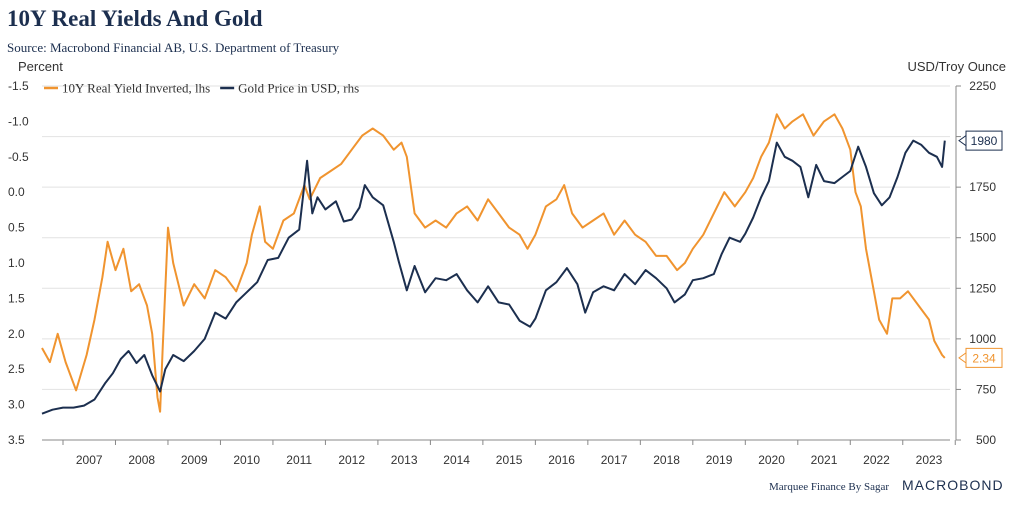 Image resolution: width=1012 pixels, height=506 pixels. What do you see at coordinates (953, 485) in the screenshot?
I see `macrobond-logo: MACROBOND` at bounding box center [953, 485].